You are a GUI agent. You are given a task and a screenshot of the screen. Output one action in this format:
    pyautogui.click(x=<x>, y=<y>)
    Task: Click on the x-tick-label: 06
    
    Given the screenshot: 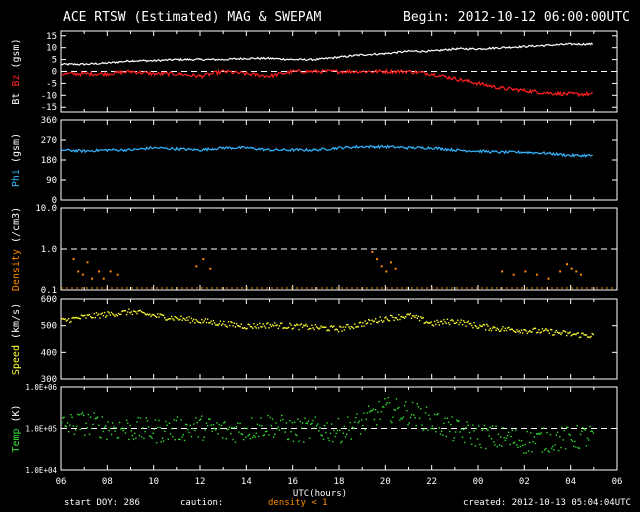 What is the action you would take?
    pyautogui.click(x=61, y=482)
    